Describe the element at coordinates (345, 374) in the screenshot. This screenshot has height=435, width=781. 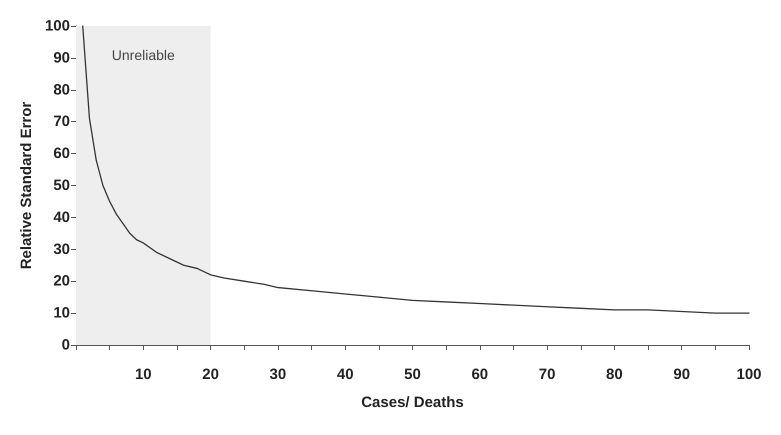
I see `x-tick-label: 40` at that location.